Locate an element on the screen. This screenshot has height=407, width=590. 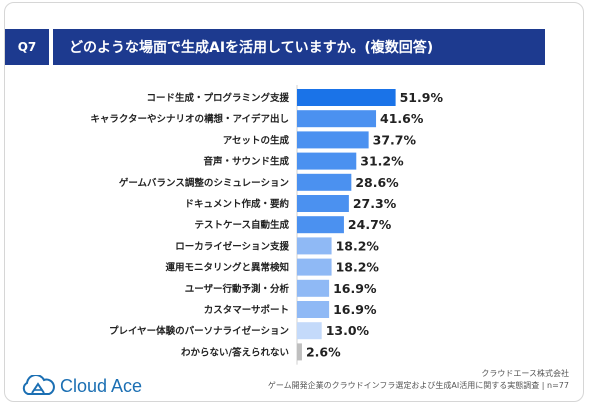
logo-text: Cloud Ace is located at coordinates (101, 385).